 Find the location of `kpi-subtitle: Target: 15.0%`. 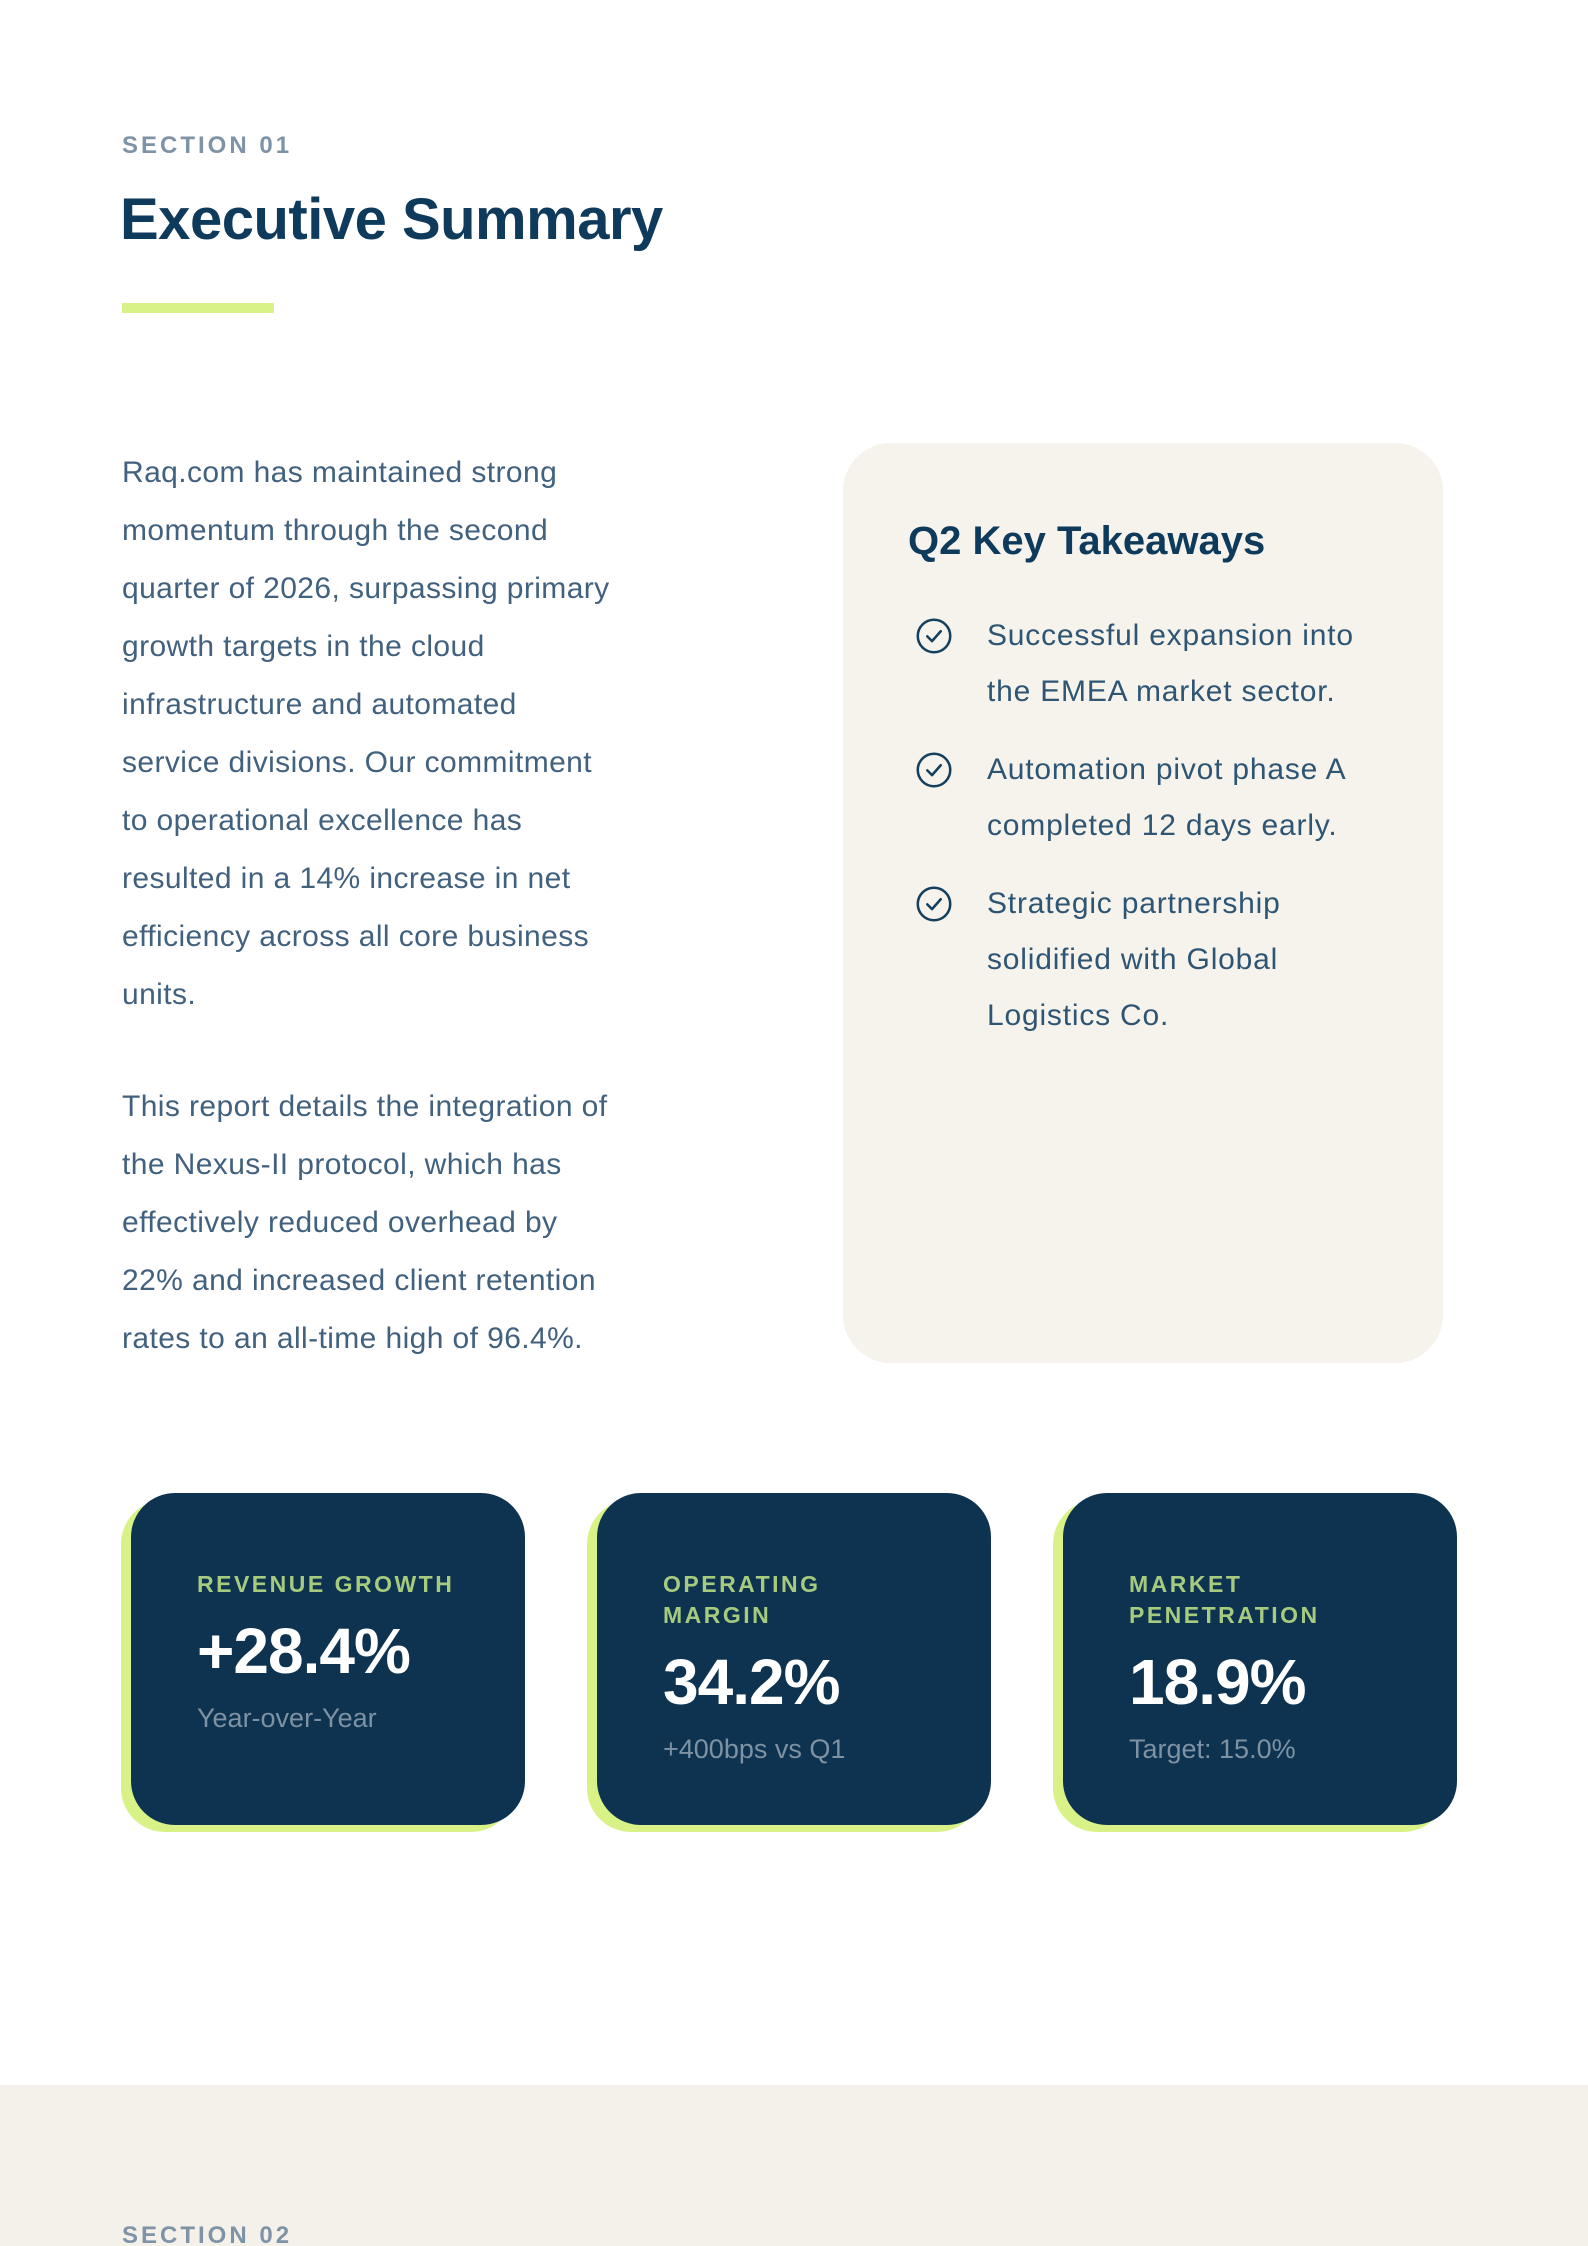

kpi-subtitle: Target: 15.0% is located at coordinates (1212, 1749).